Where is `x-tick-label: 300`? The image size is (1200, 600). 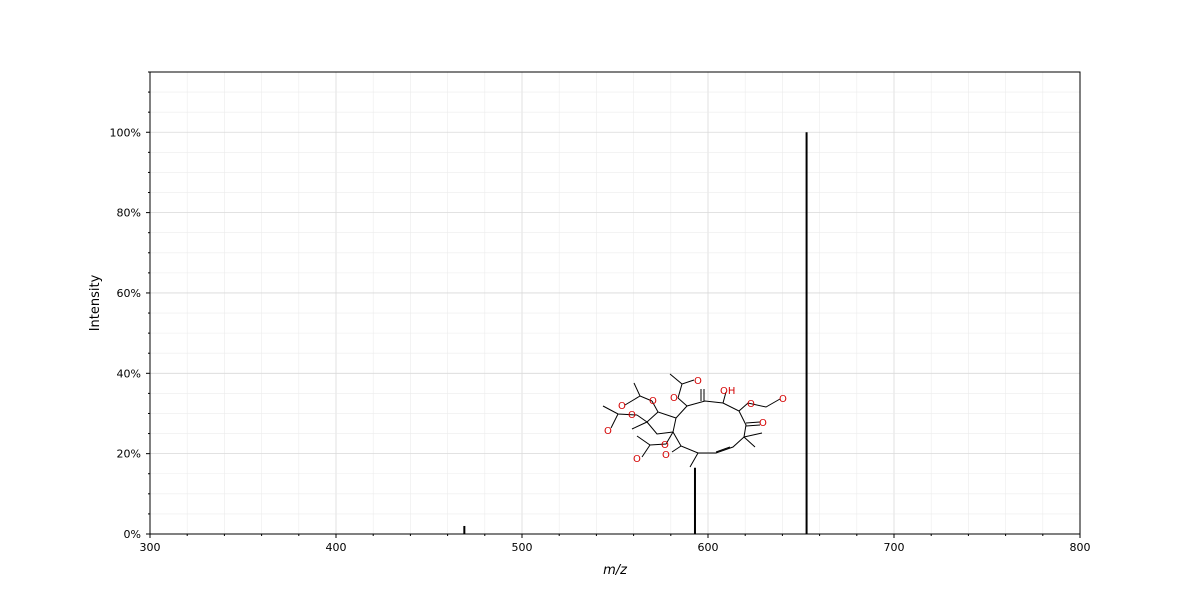 x-tick-label: 300 is located at coordinates (150, 547).